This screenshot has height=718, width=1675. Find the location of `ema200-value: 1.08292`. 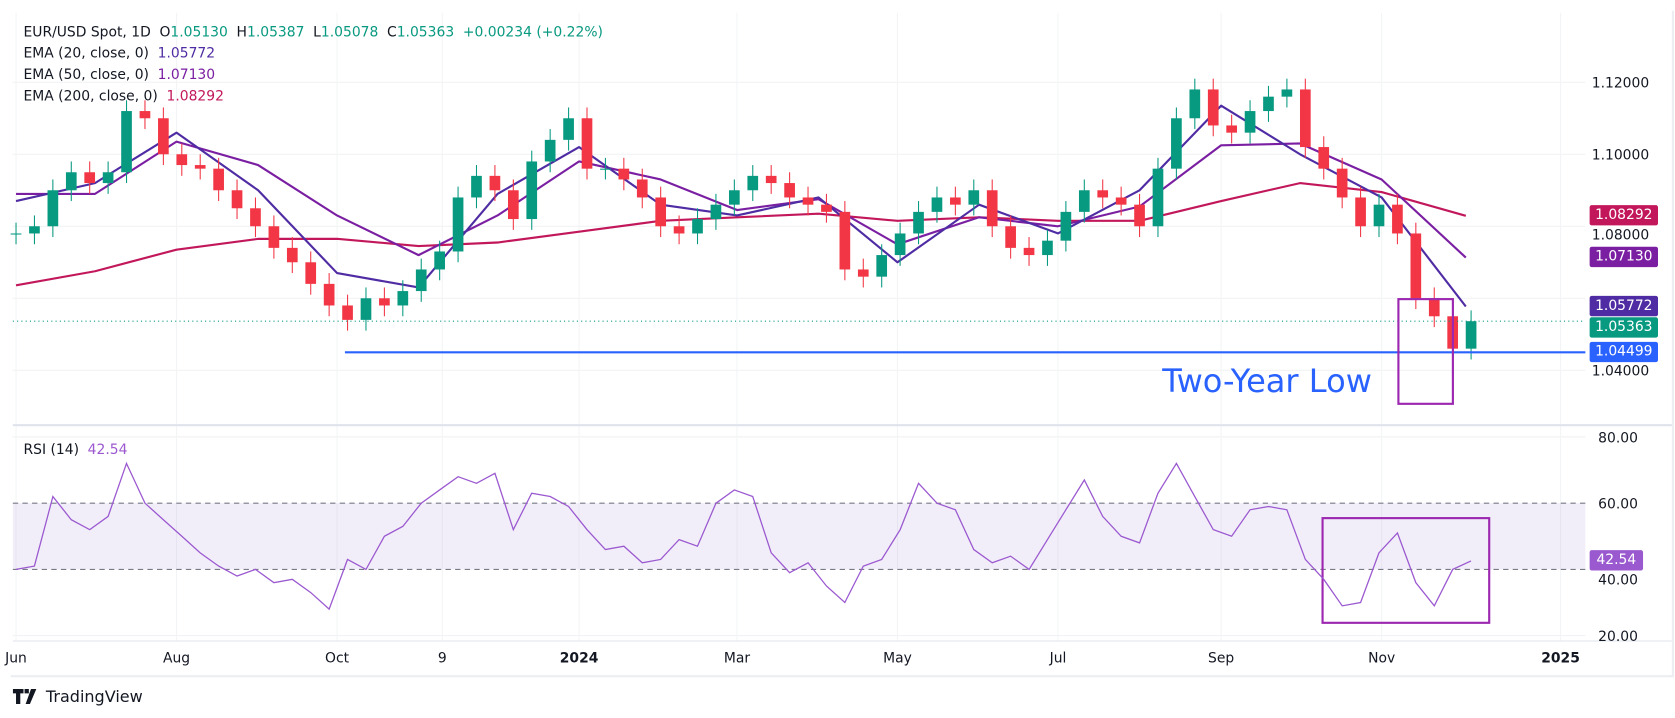

ema200-value: 1.08292 is located at coordinates (195, 96).